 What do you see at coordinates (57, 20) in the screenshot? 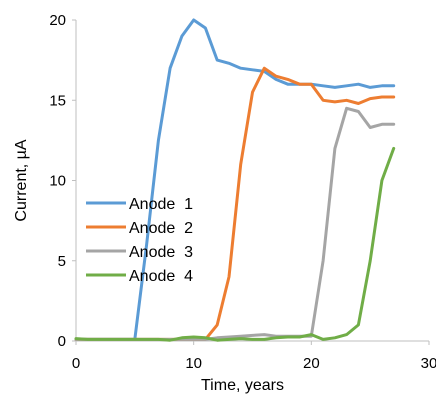
I see `y-tick-label: 20` at bounding box center [57, 20].